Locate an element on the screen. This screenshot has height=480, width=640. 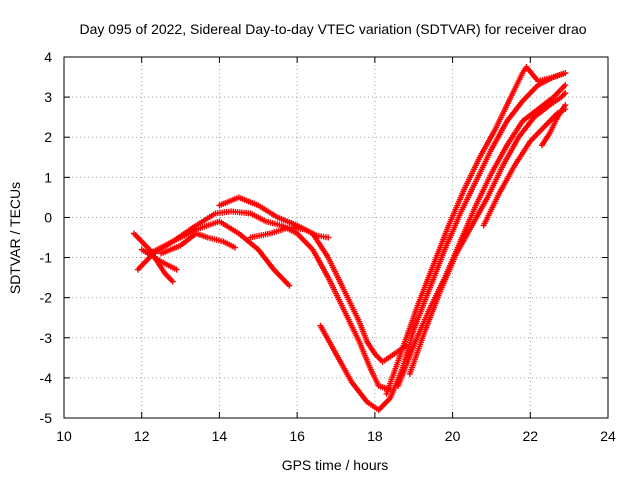
y-tick-labels: -5 -4 -3 -2 -1 0 1 2 3 4 is located at coordinates (46, 237).